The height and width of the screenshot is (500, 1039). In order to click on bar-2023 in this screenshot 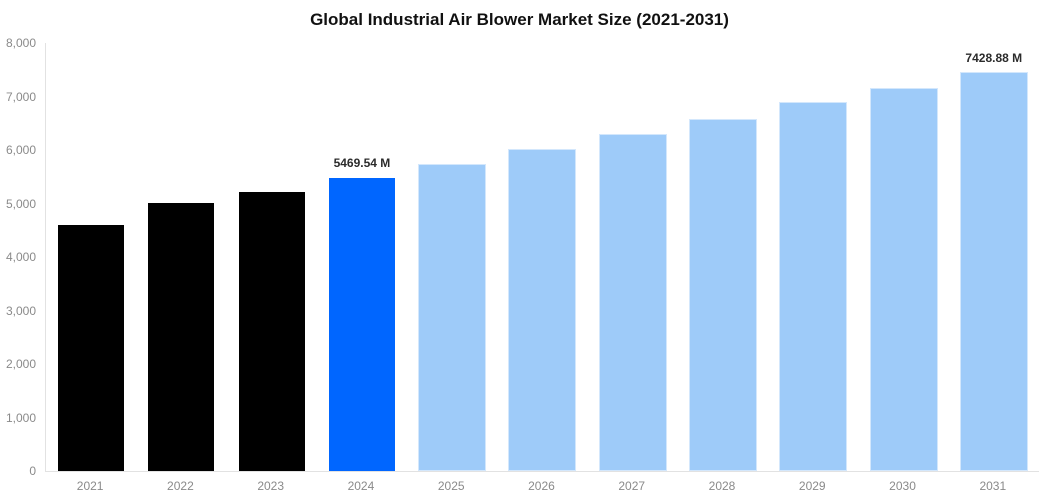, I will do `click(271, 331)`.